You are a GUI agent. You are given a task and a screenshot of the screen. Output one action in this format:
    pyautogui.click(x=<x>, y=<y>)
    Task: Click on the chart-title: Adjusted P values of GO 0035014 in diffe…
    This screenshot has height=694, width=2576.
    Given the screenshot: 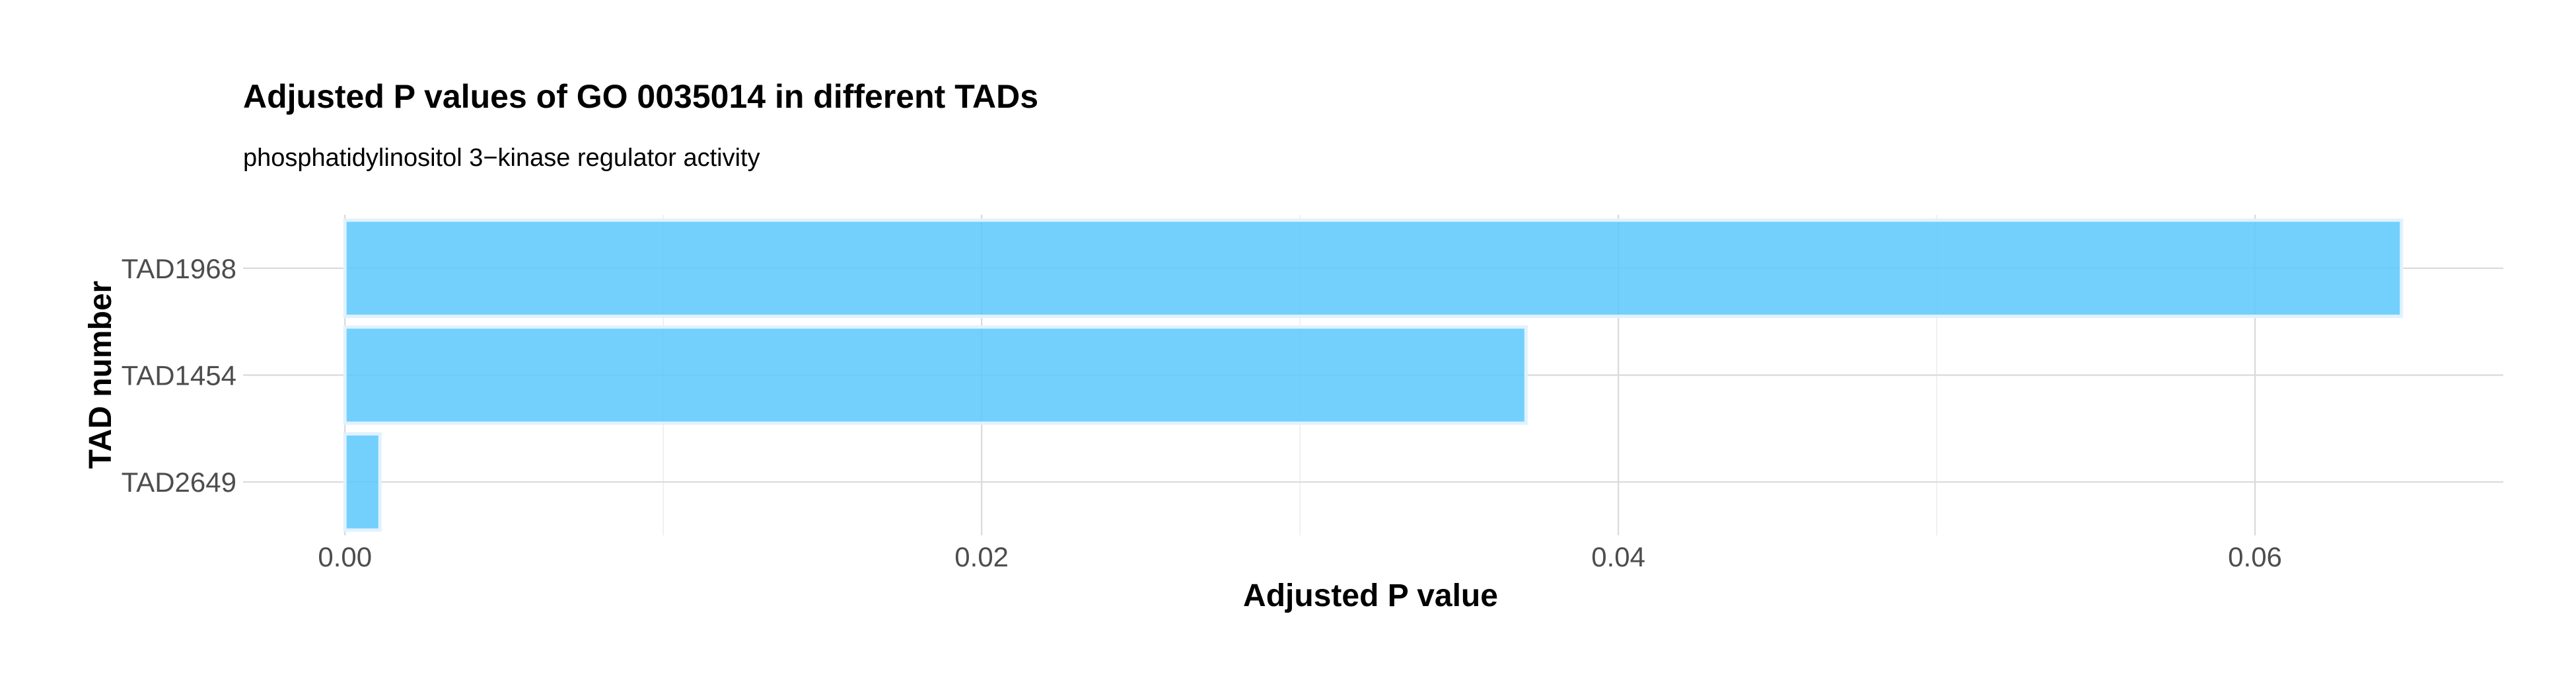 What is the action you would take?
    pyautogui.click(x=640, y=96)
    